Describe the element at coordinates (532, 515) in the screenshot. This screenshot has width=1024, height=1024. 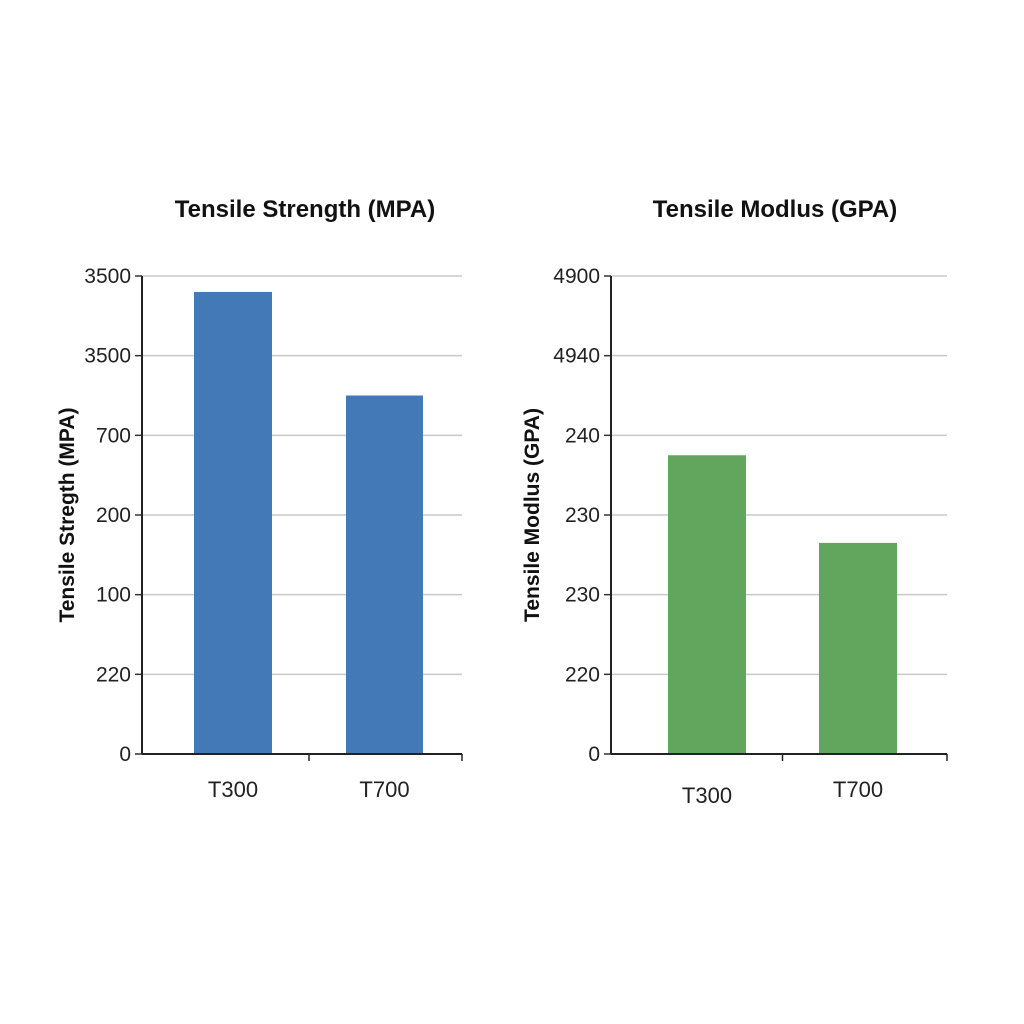
I see `y-axis-label: Tensile Modlus (GPA)` at that location.